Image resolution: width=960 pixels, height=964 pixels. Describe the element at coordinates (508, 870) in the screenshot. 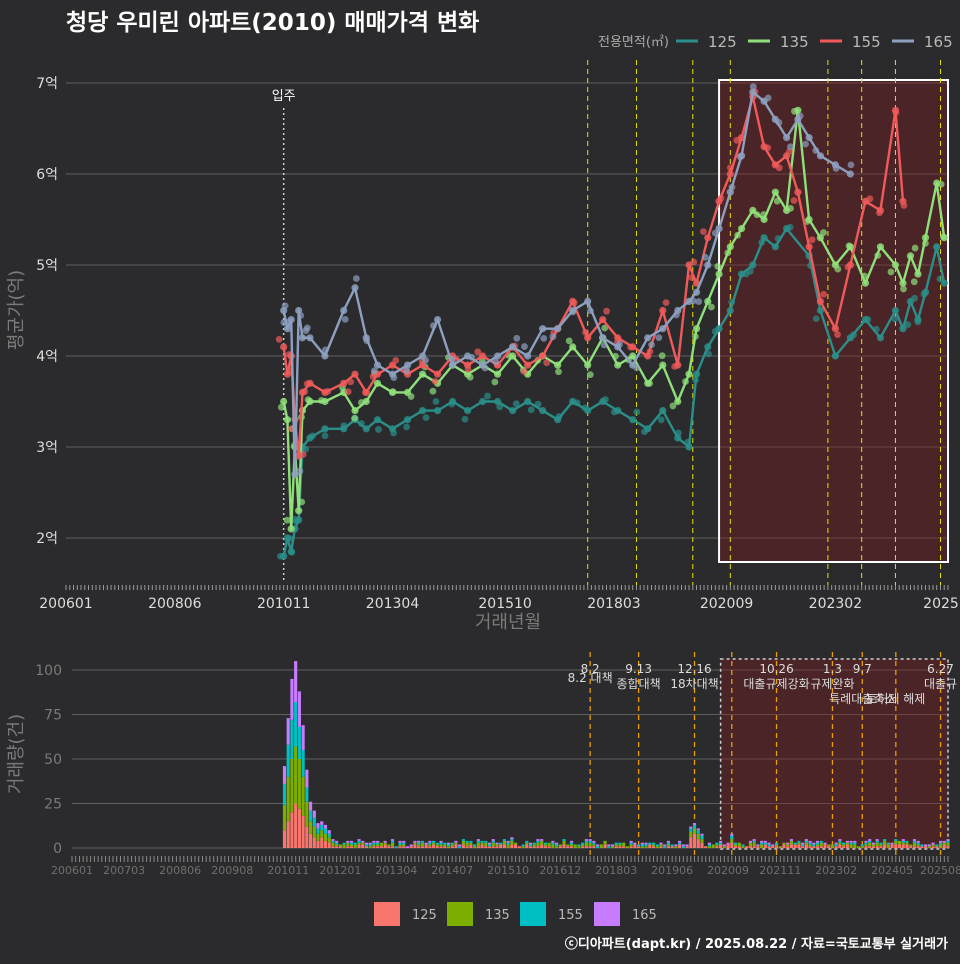

I see `volume-x-tick-label: 201510` at that location.